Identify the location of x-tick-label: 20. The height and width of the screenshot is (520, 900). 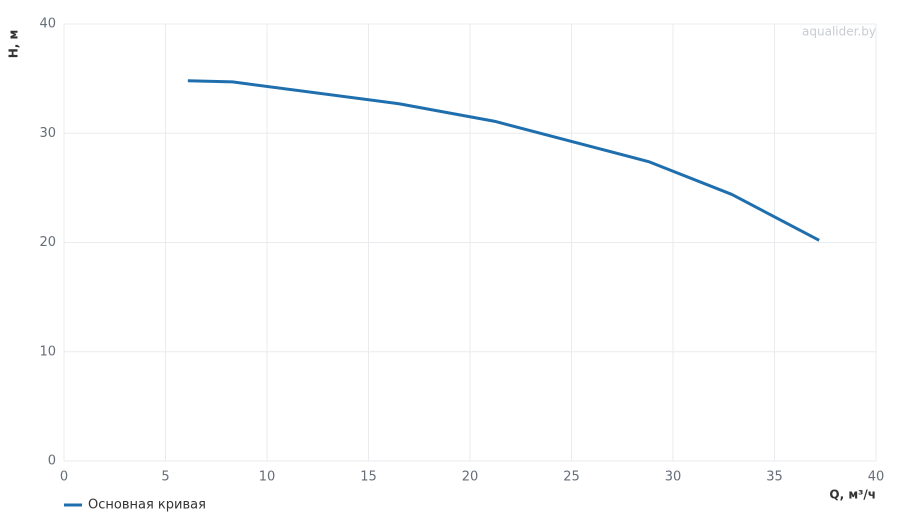
(470, 477).